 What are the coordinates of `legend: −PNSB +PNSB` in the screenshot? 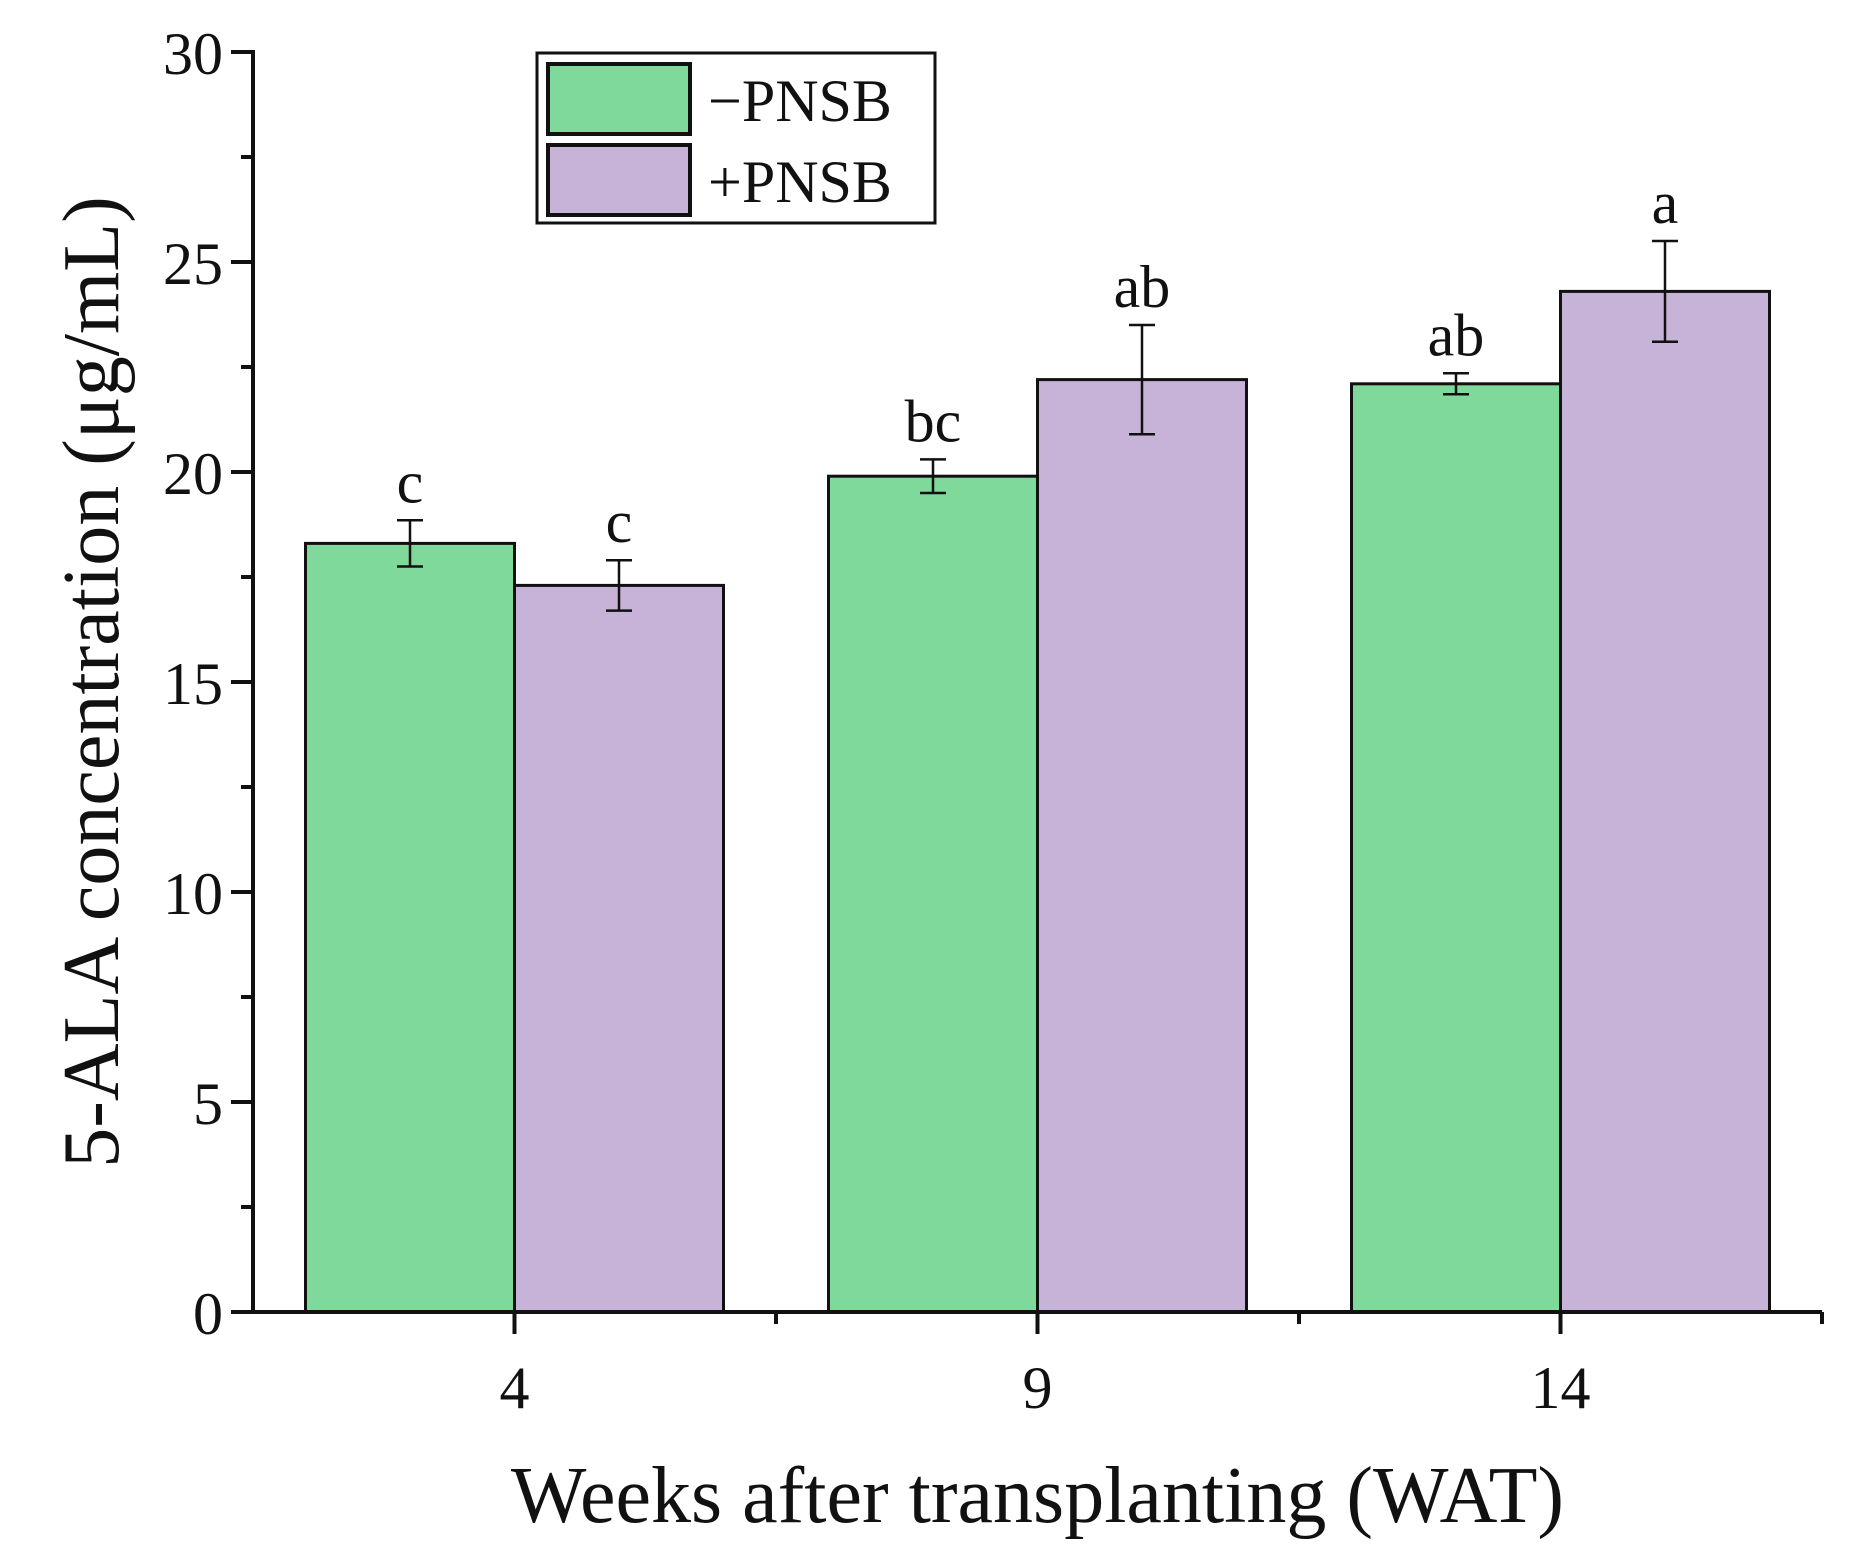 It's located at (736, 138).